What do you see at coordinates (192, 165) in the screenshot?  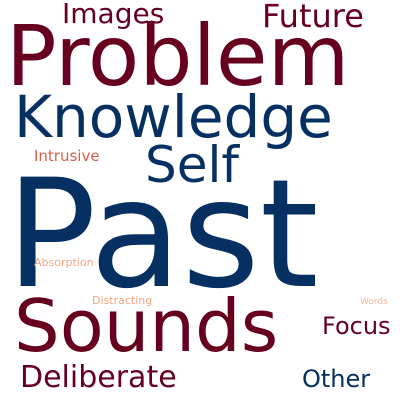 I see `word-self: Self` at bounding box center [192, 165].